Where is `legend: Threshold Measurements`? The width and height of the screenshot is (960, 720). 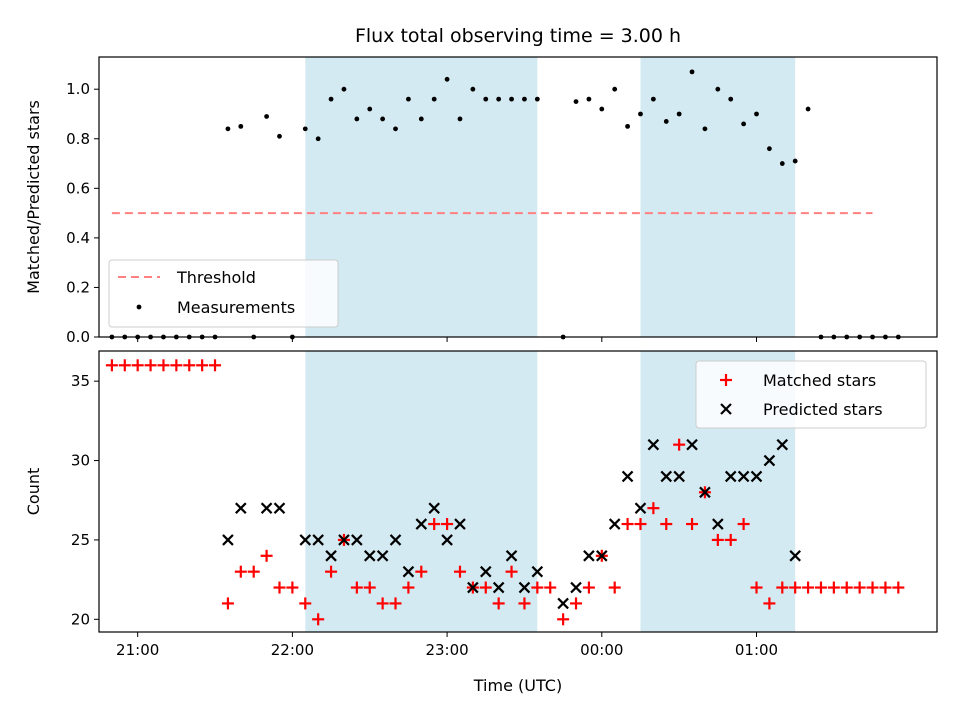 legend: Threshold Measurements is located at coordinates (223, 293).